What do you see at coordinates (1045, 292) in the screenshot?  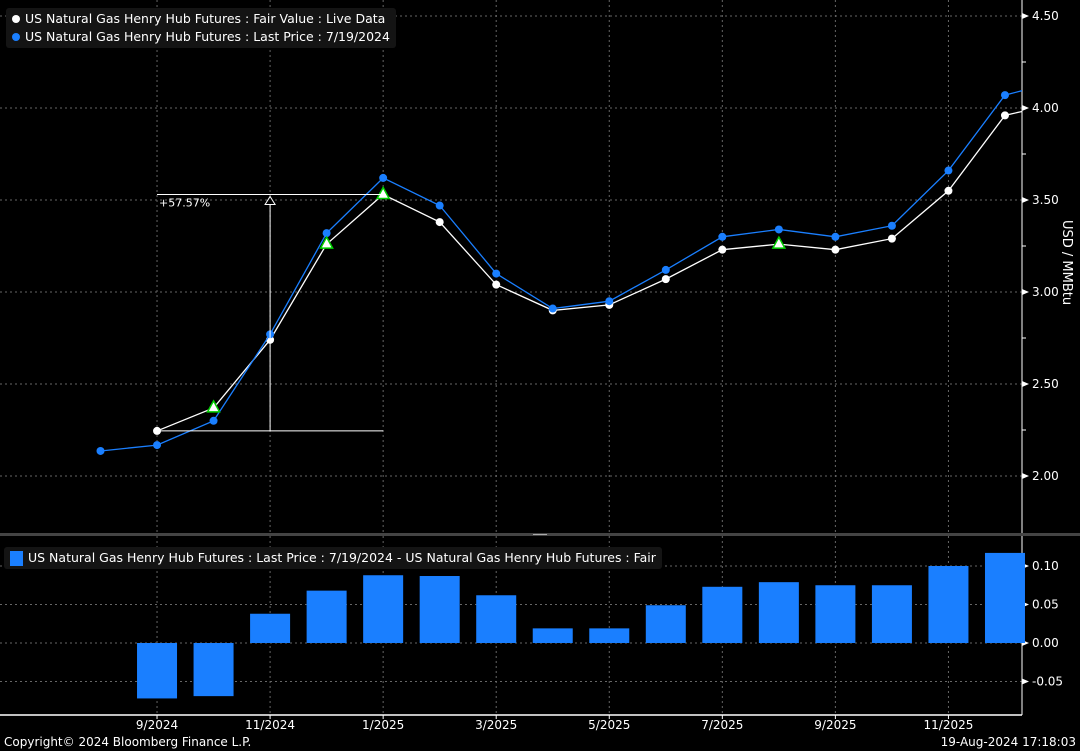 I see `y-tick-label: 3.00` at bounding box center [1045, 292].